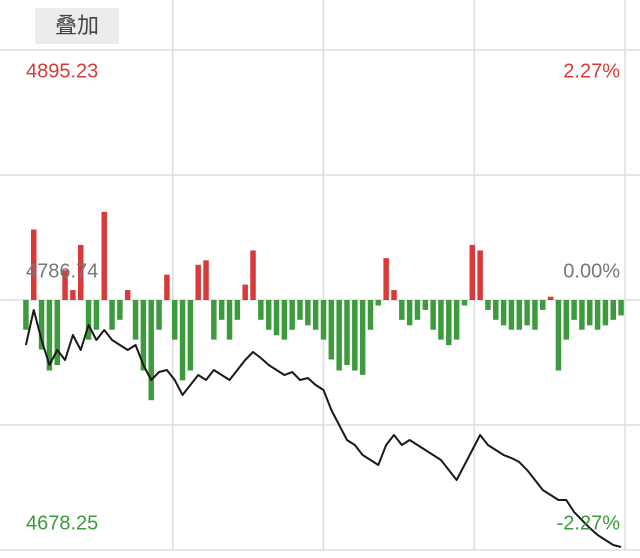  What do you see at coordinates (591, 71) in the screenshot?
I see `y2-tick-label: 2.27%` at bounding box center [591, 71].